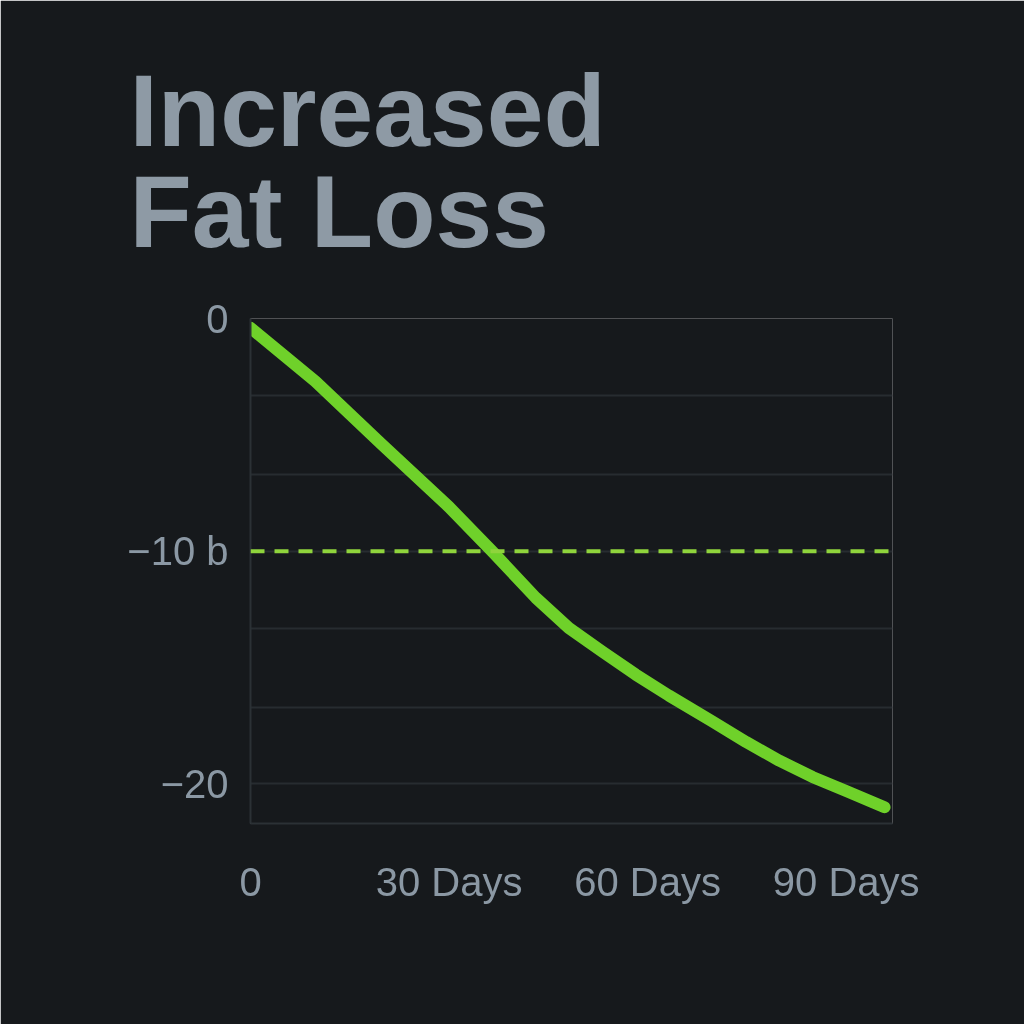 The image size is (1024, 1024). Describe the element at coordinates (846, 881) in the screenshot. I see `x-tick-label: 90 Days` at that location.